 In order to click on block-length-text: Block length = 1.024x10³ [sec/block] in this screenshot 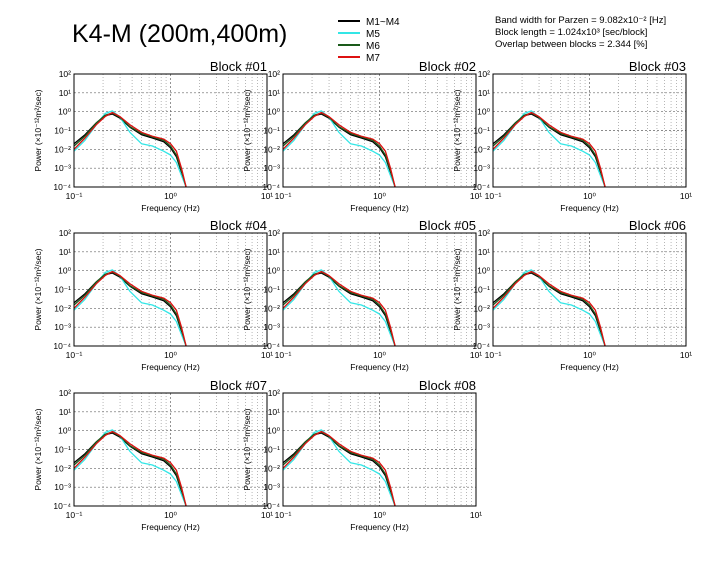, I will do `click(571, 32)`.